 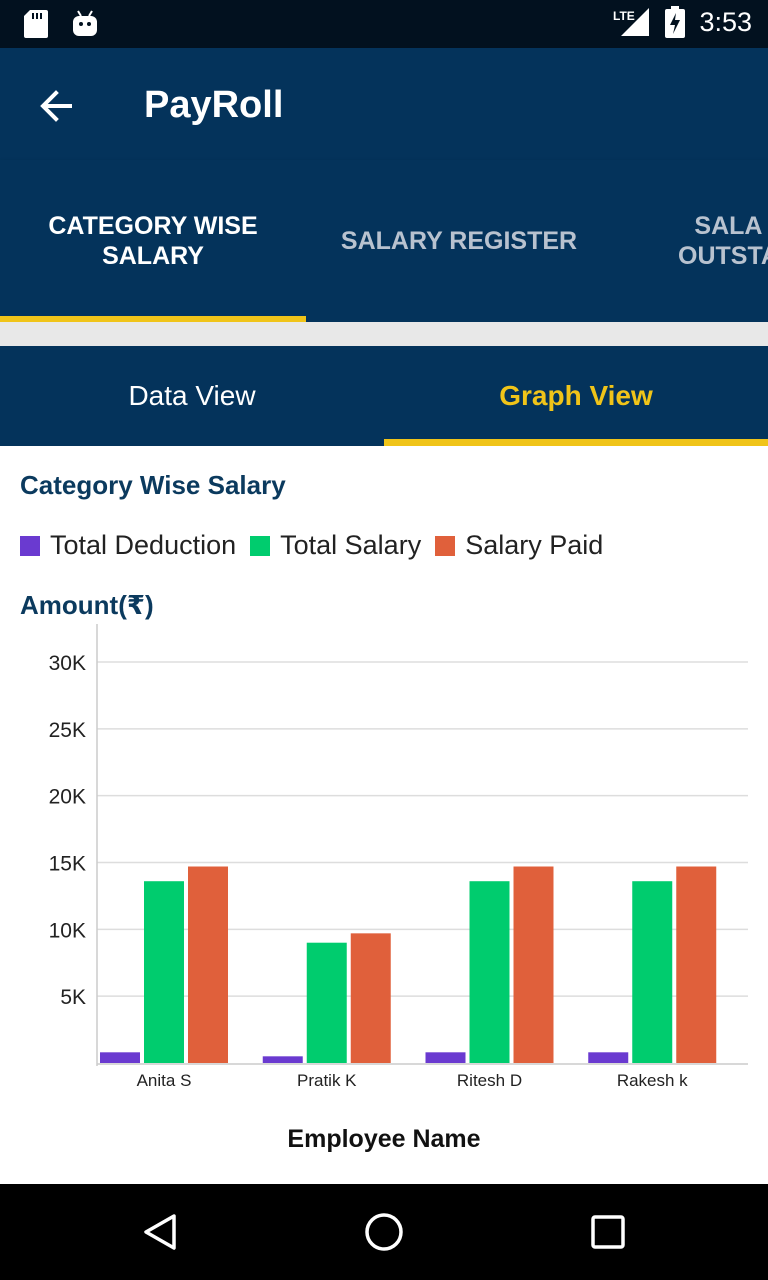 What do you see at coordinates (723, 256) in the screenshot?
I see `tab-label-line2: OUTSTA` at bounding box center [723, 256].